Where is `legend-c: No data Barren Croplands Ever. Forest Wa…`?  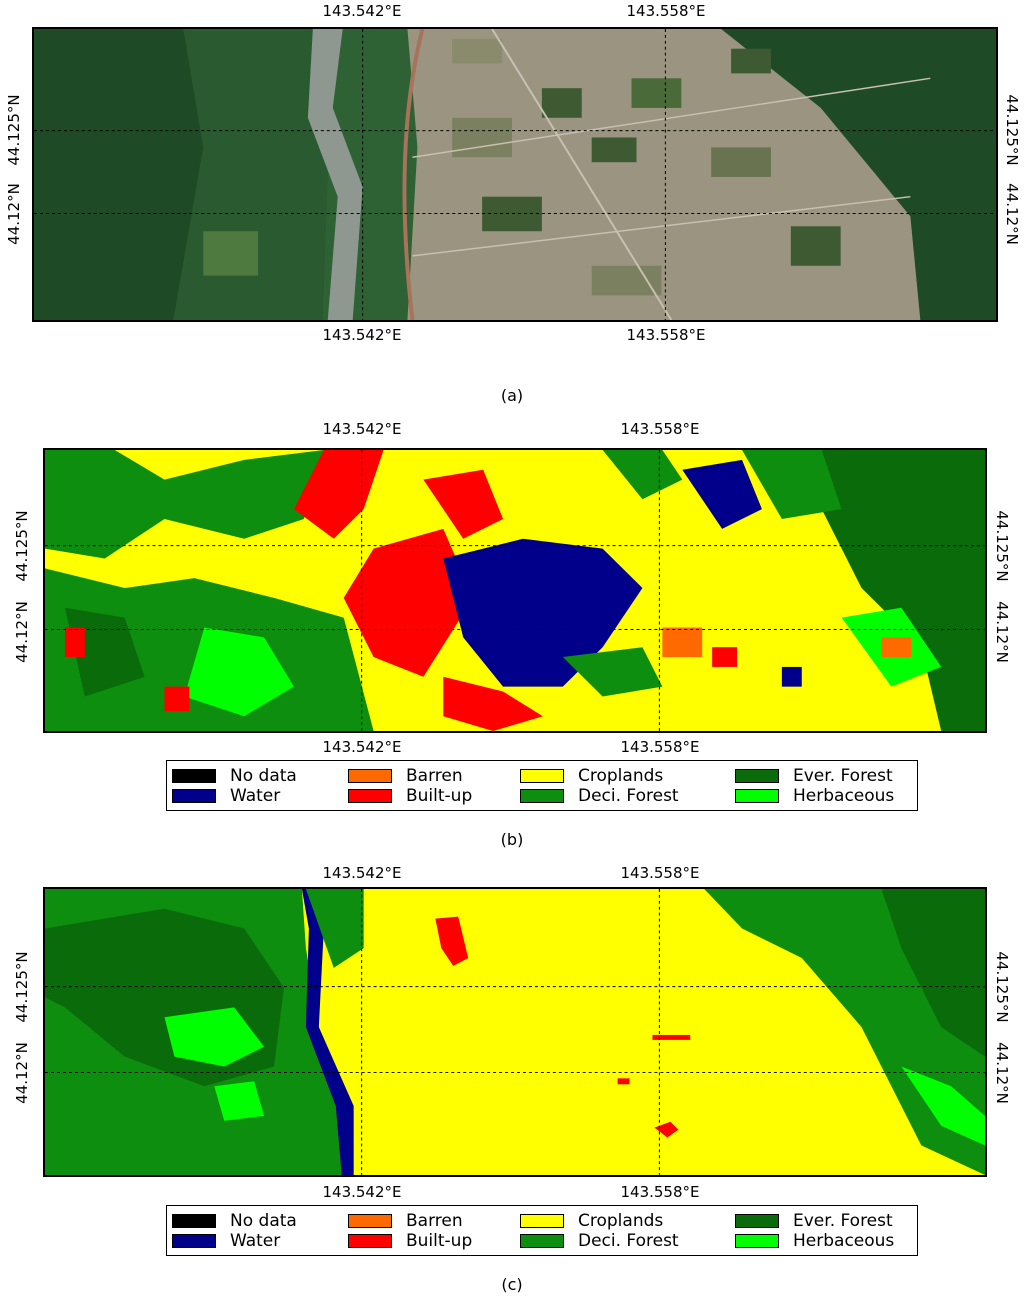 legend-c: No data Barren Croplands Ever. Forest Wa… is located at coordinates (542, 1230).